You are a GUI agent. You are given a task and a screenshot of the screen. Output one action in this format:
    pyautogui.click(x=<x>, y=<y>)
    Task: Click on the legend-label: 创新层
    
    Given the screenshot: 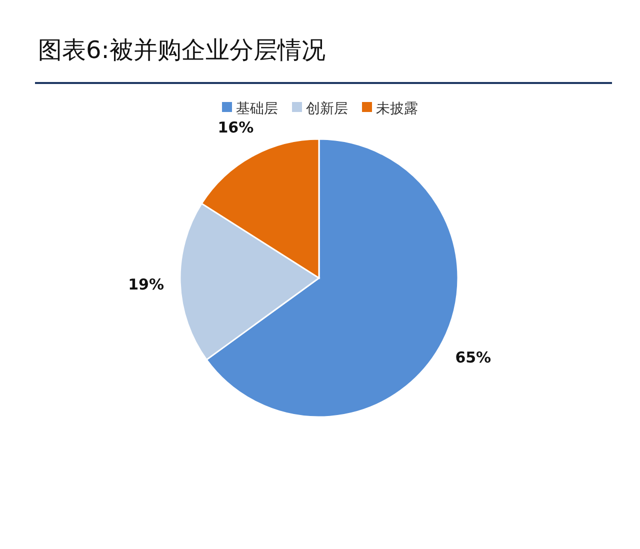 What is the action you would take?
    pyautogui.click(x=327, y=109)
    